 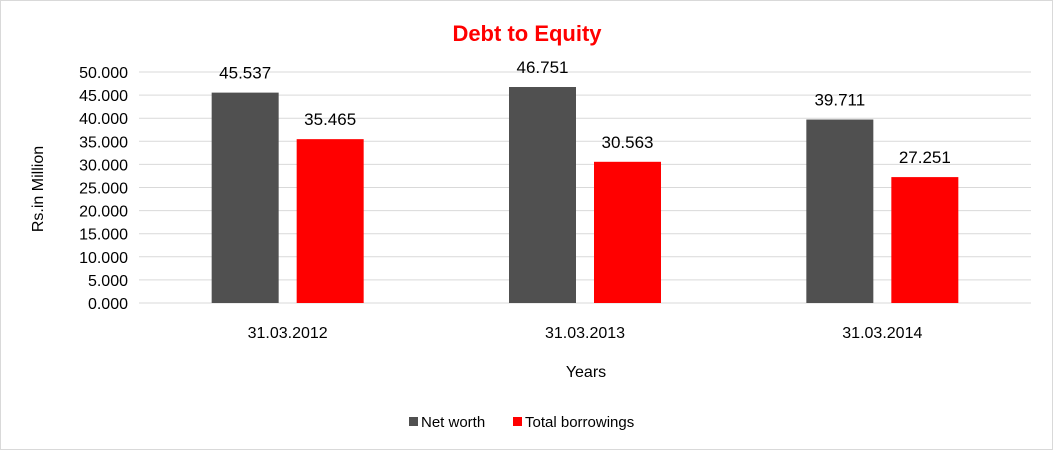 I want to click on y-tick-label: 50.000, so click(x=103, y=73).